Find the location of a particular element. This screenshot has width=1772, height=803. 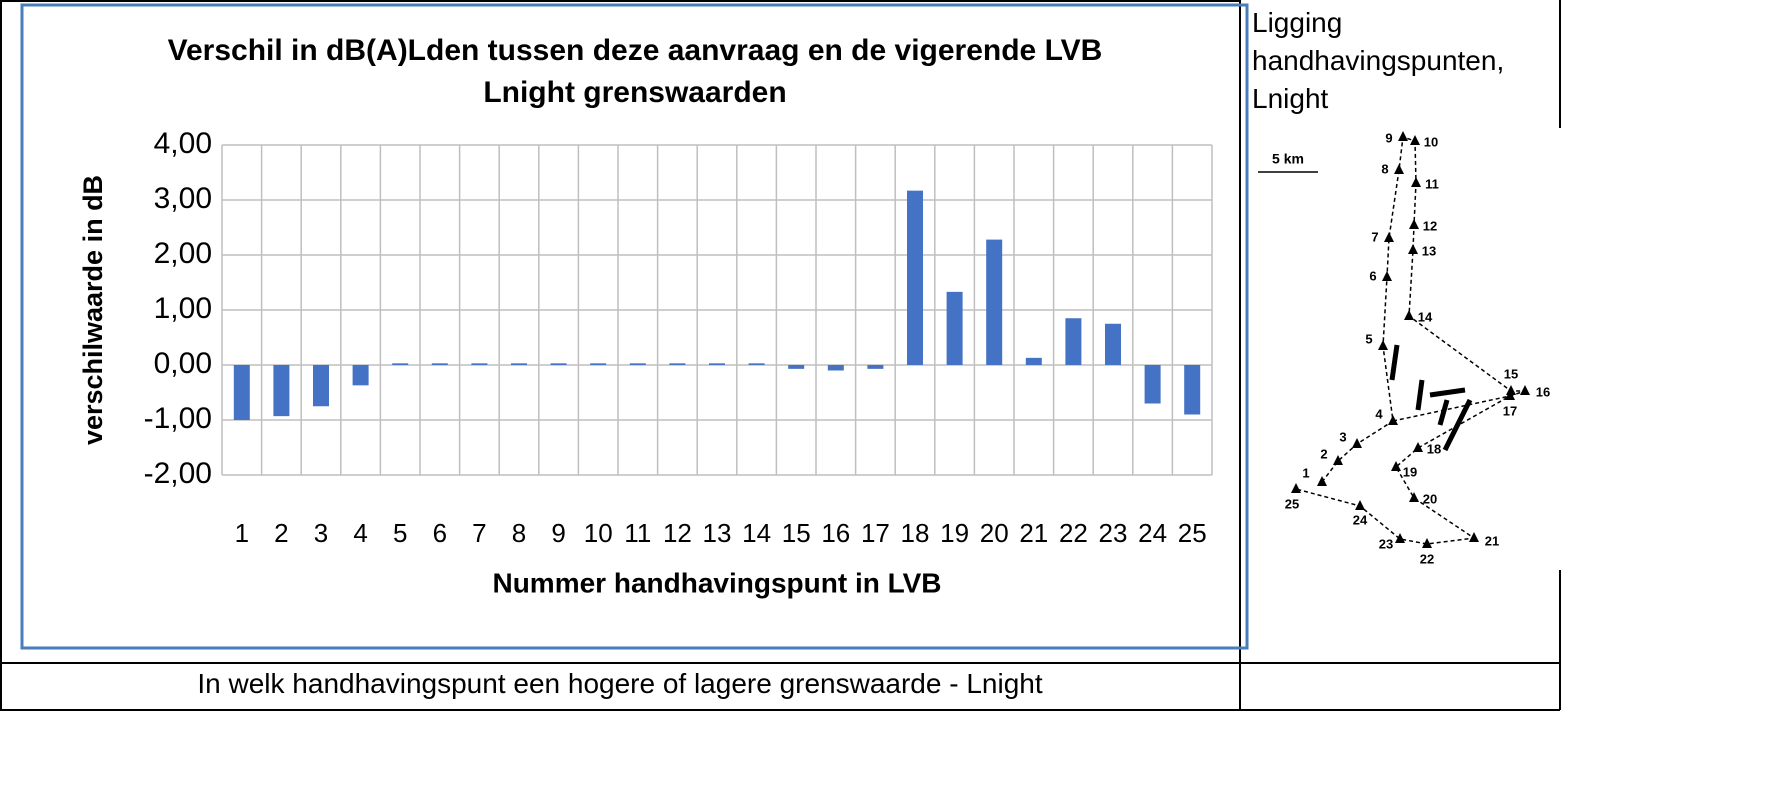

map-point-label: 21 is located at coordinates (1492, 540).